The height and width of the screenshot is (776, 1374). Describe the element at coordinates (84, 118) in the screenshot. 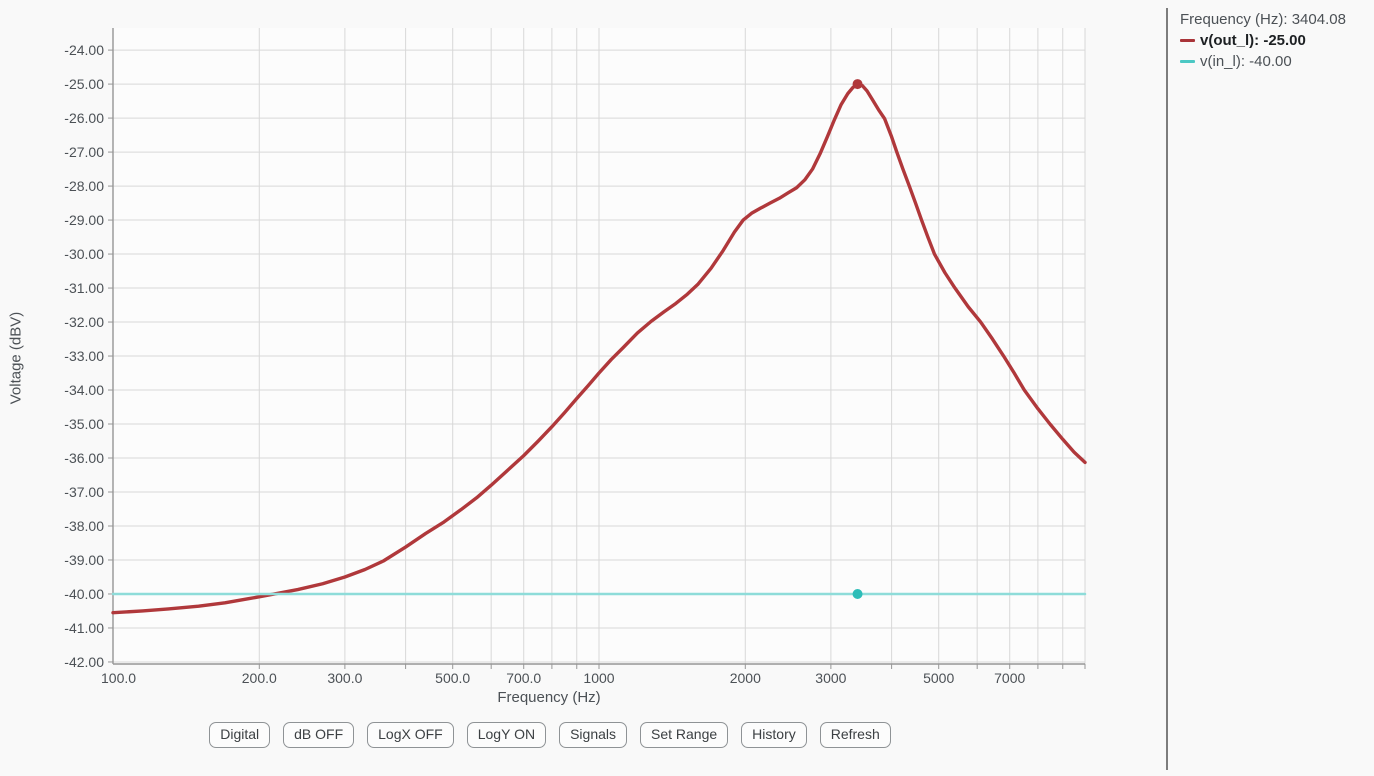

I see `y-tick-label: -26.00` at that location.